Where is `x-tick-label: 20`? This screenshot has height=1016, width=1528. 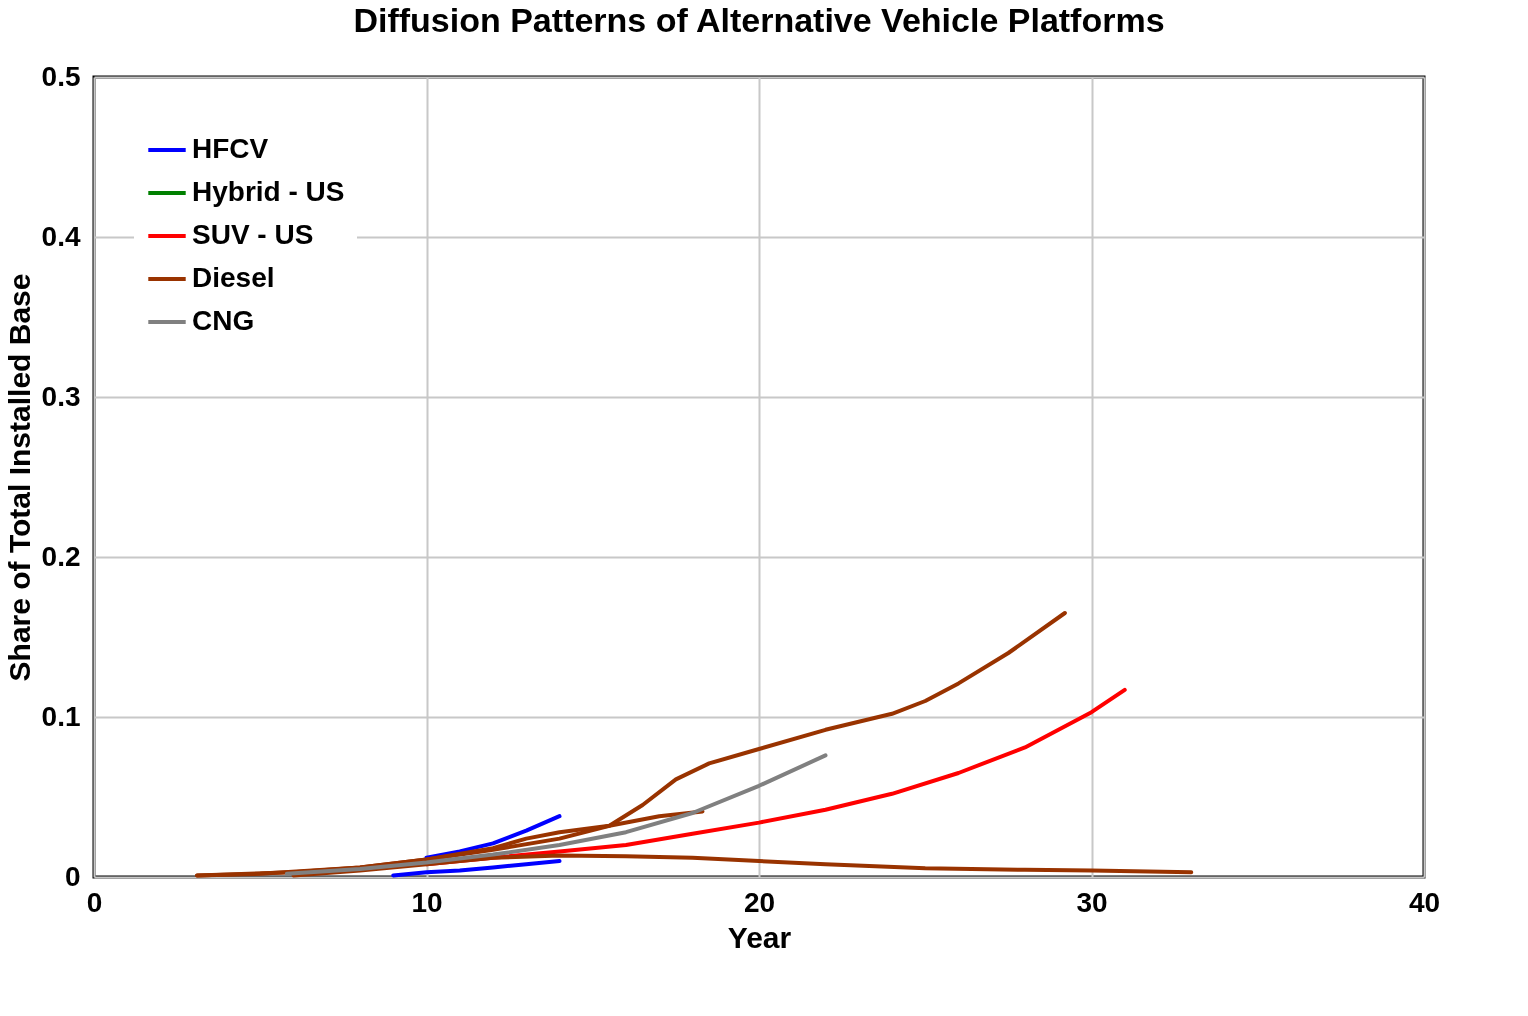
x-tick-label: 20 is located at coordinates (759, 902).